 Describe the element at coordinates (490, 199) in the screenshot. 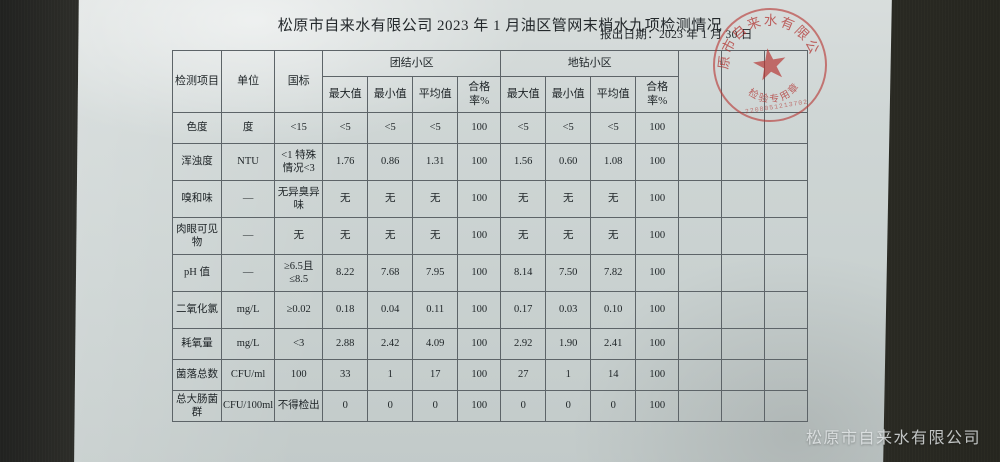

I see `table-row: 嗅和味 — 无异臭异味无无无 100 无无无 100` at that location.